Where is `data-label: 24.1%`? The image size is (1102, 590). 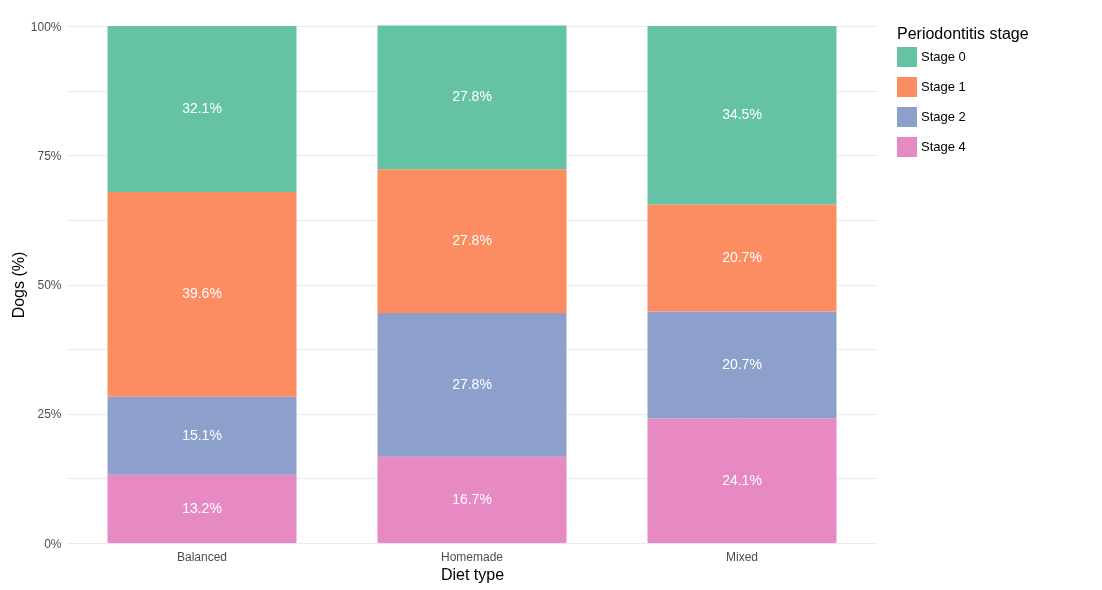 data-label: 24.1% is located at coordinates (742, 479).